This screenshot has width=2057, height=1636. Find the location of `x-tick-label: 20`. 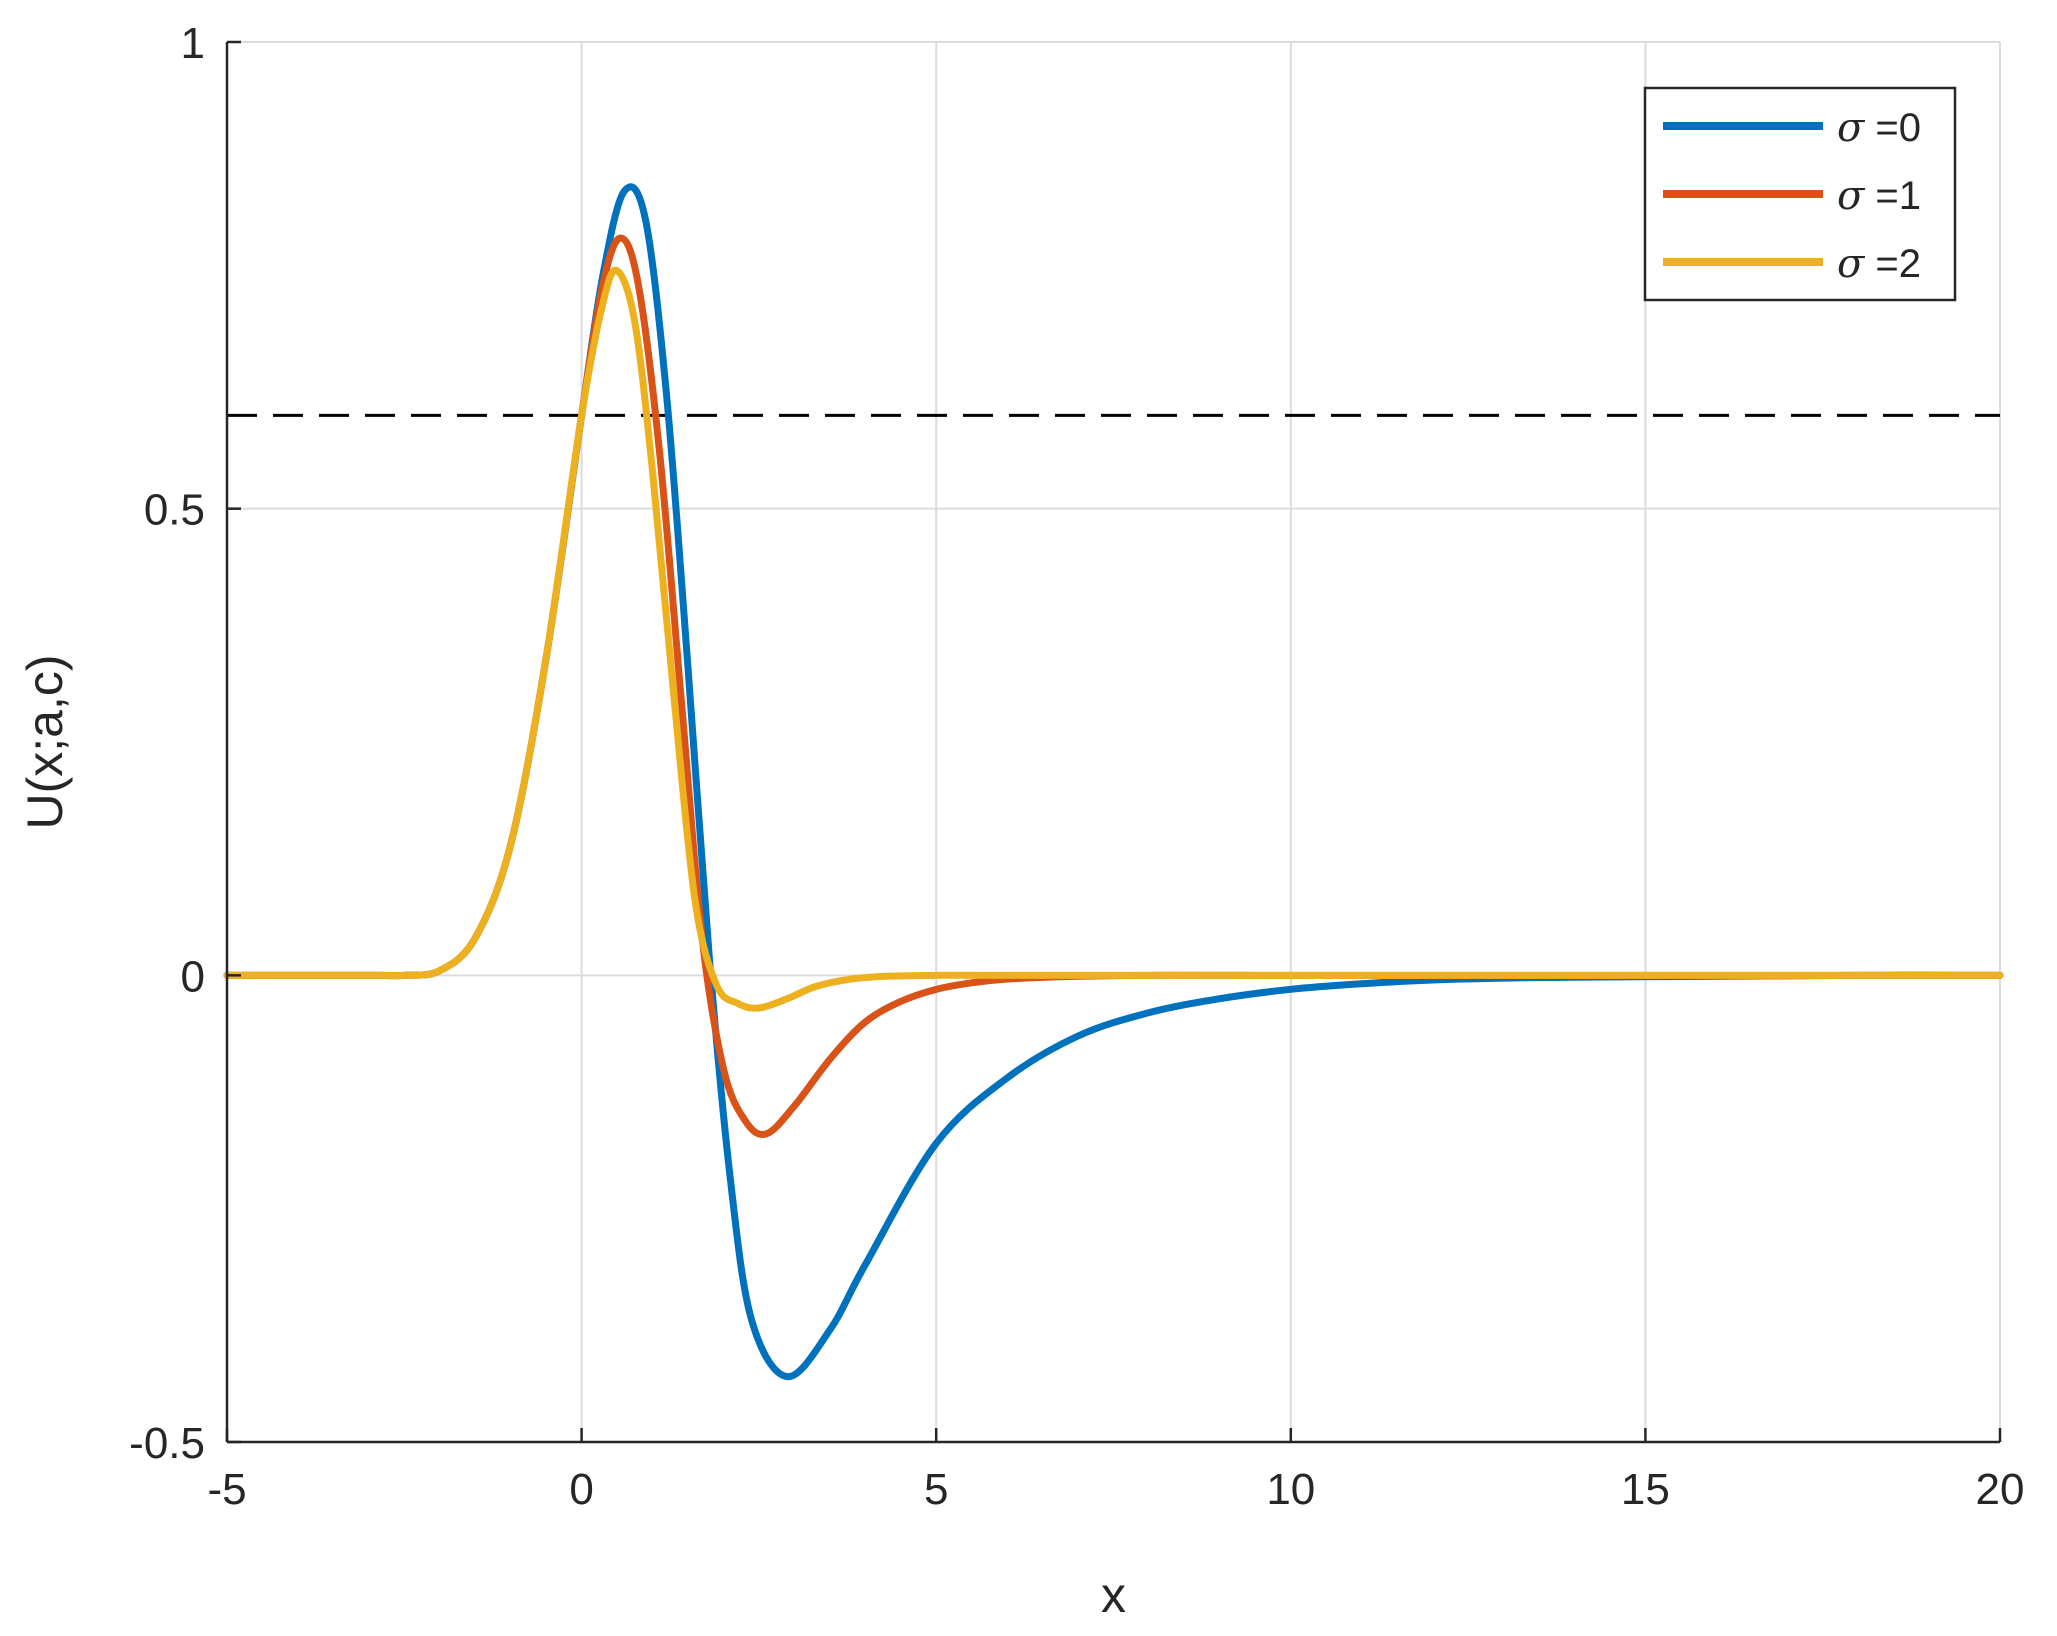

x-tick-label: 20 is located at coordinates (2000, 1489).